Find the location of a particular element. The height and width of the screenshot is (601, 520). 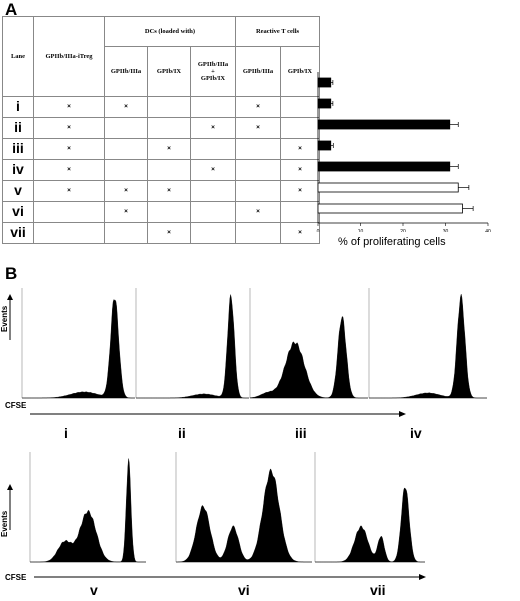

histogram-i is located at coordinates (78, 349).